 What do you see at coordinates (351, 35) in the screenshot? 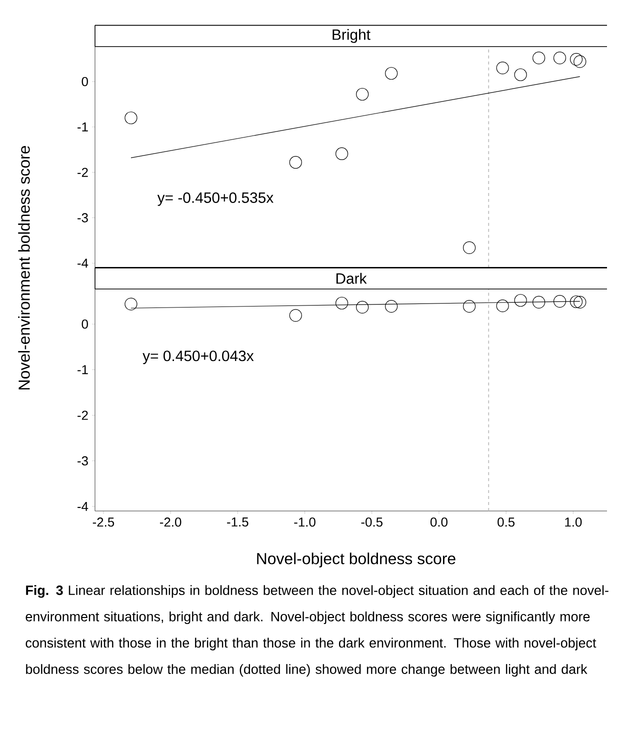
I see `chart-title: Bright` at bounding box center [351, 35].